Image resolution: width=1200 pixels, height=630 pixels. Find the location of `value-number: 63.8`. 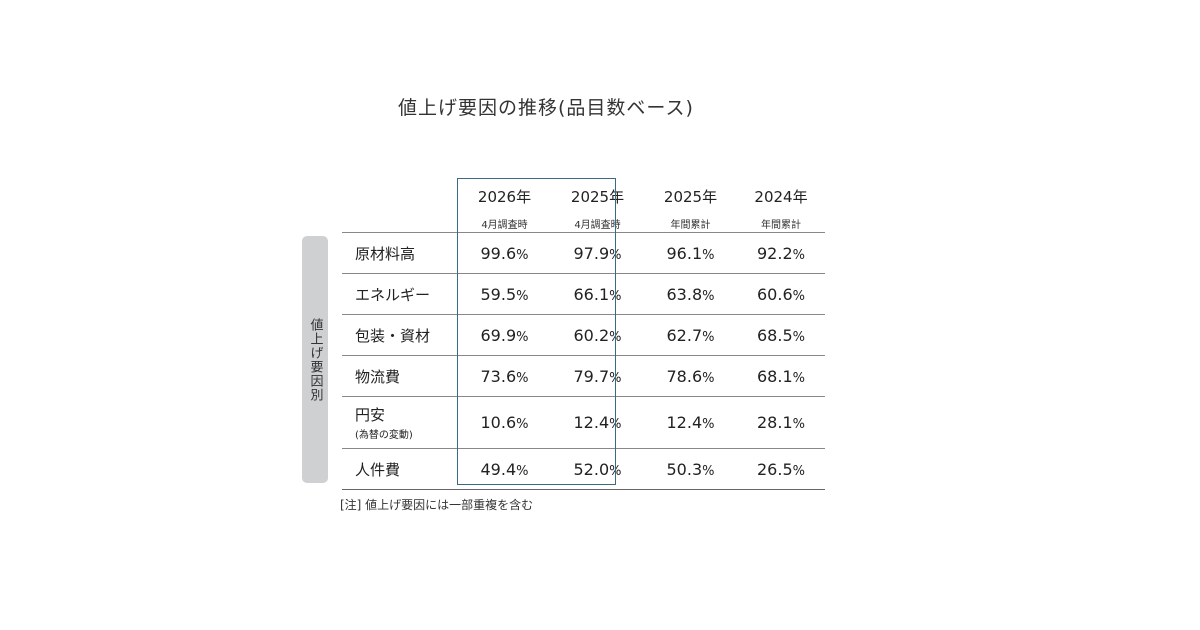

value-number: 63.8 is located at coordinates (684, 294).